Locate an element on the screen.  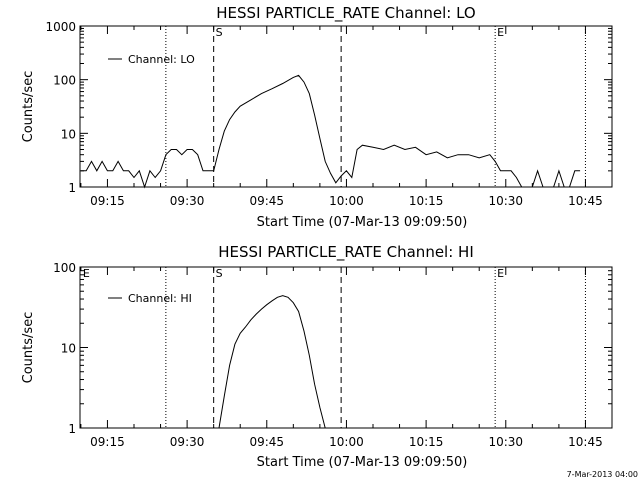
footer-timestamp: 7-Mar-2013 04:00 is located at coordinates (602, 474).